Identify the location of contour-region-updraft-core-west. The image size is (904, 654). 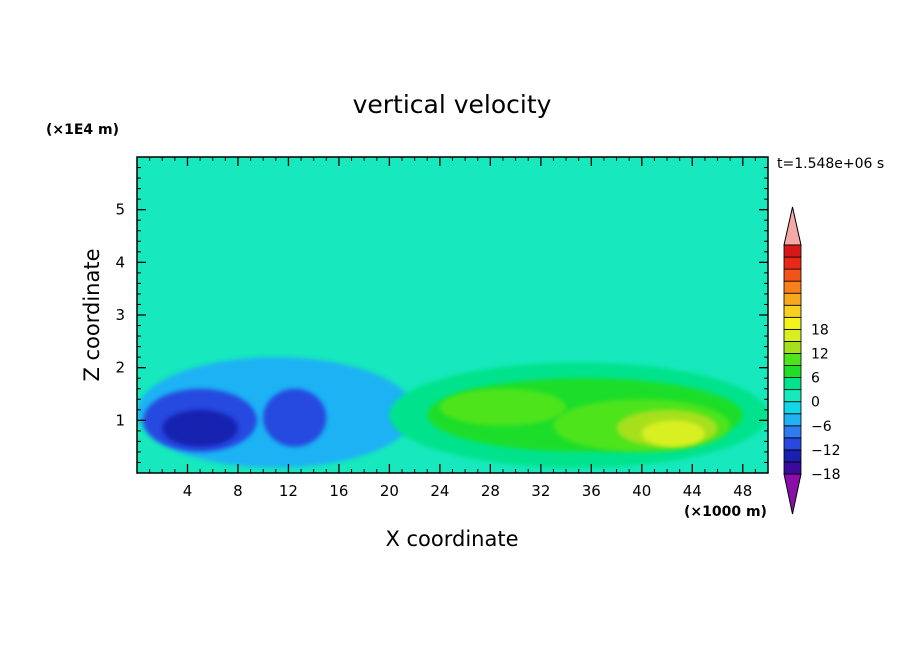
(503, 407).